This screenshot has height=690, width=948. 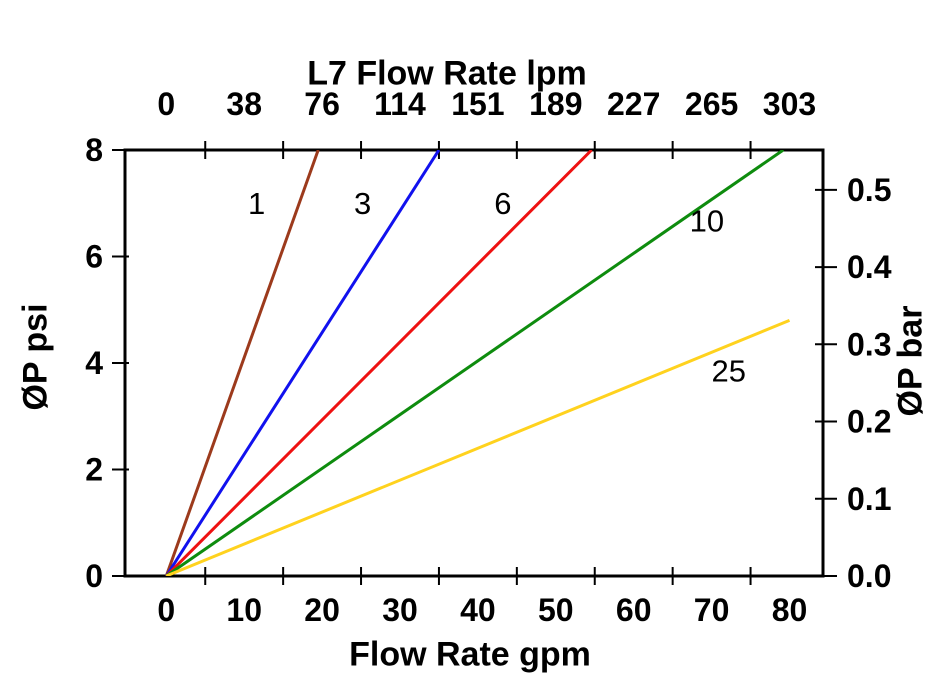 What do you see at coordinates (711, 104) in the screenshot?
I see `top-axis-tick-label: 265` at bounding box center [711, 104].